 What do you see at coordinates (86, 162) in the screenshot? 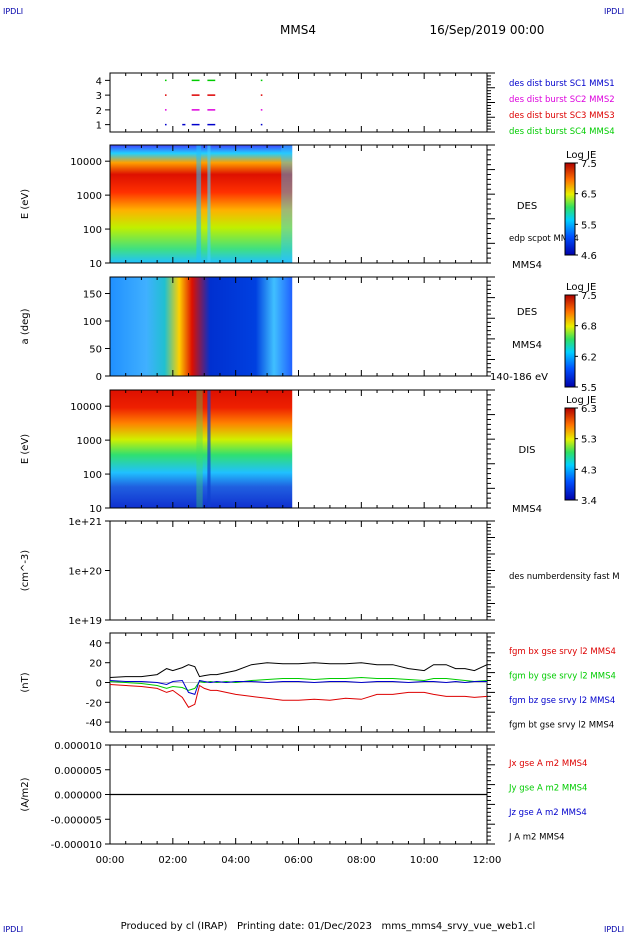
I see `des-energy-panel-ytick-label: 10000` at bounding box center [86, 162].